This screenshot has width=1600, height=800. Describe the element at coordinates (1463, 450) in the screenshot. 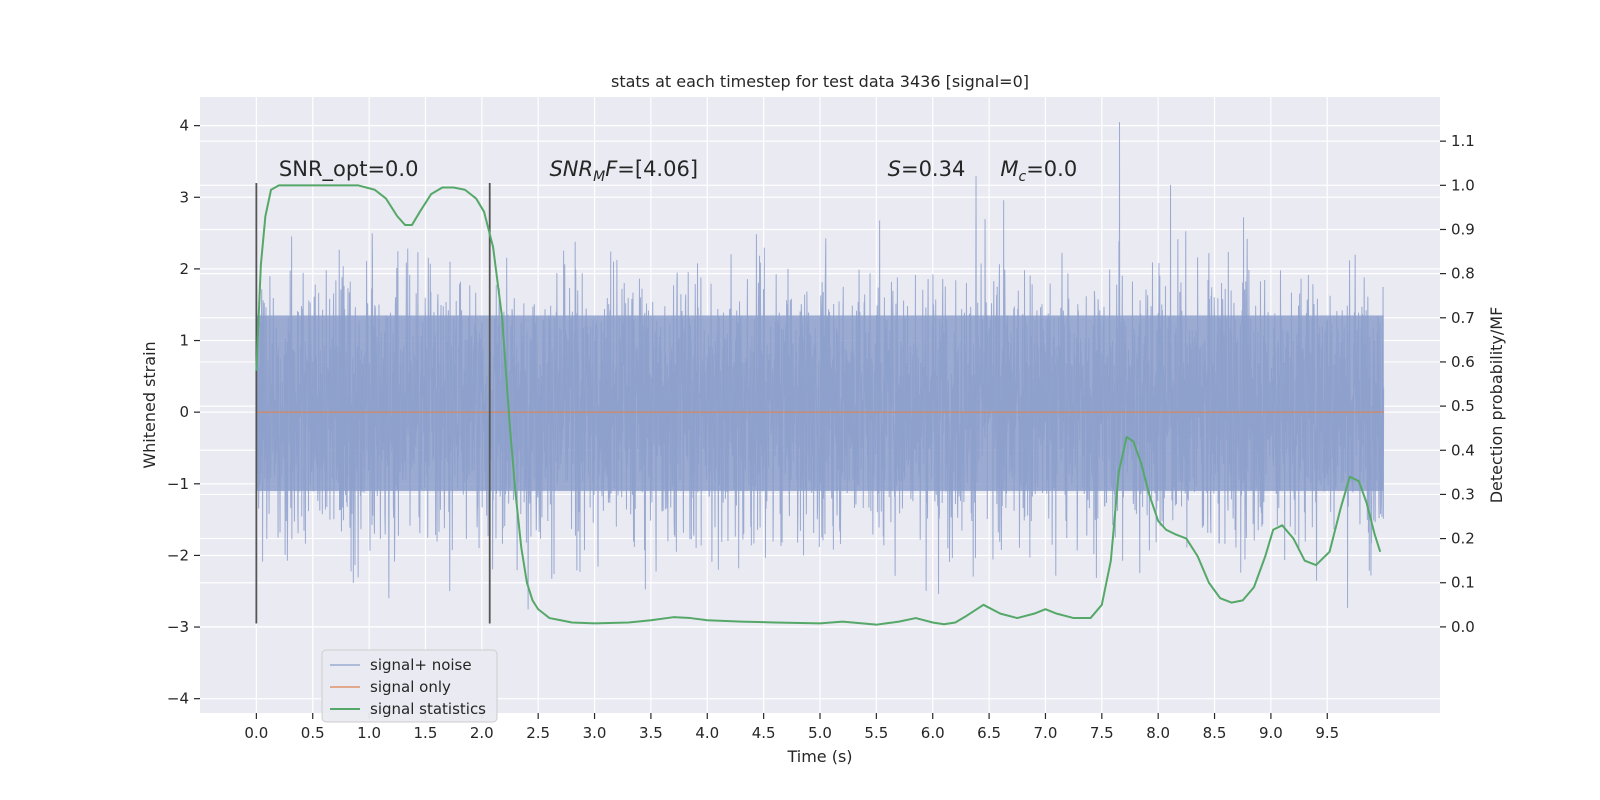

I see `y2-tick-label: 0.4` at that location.